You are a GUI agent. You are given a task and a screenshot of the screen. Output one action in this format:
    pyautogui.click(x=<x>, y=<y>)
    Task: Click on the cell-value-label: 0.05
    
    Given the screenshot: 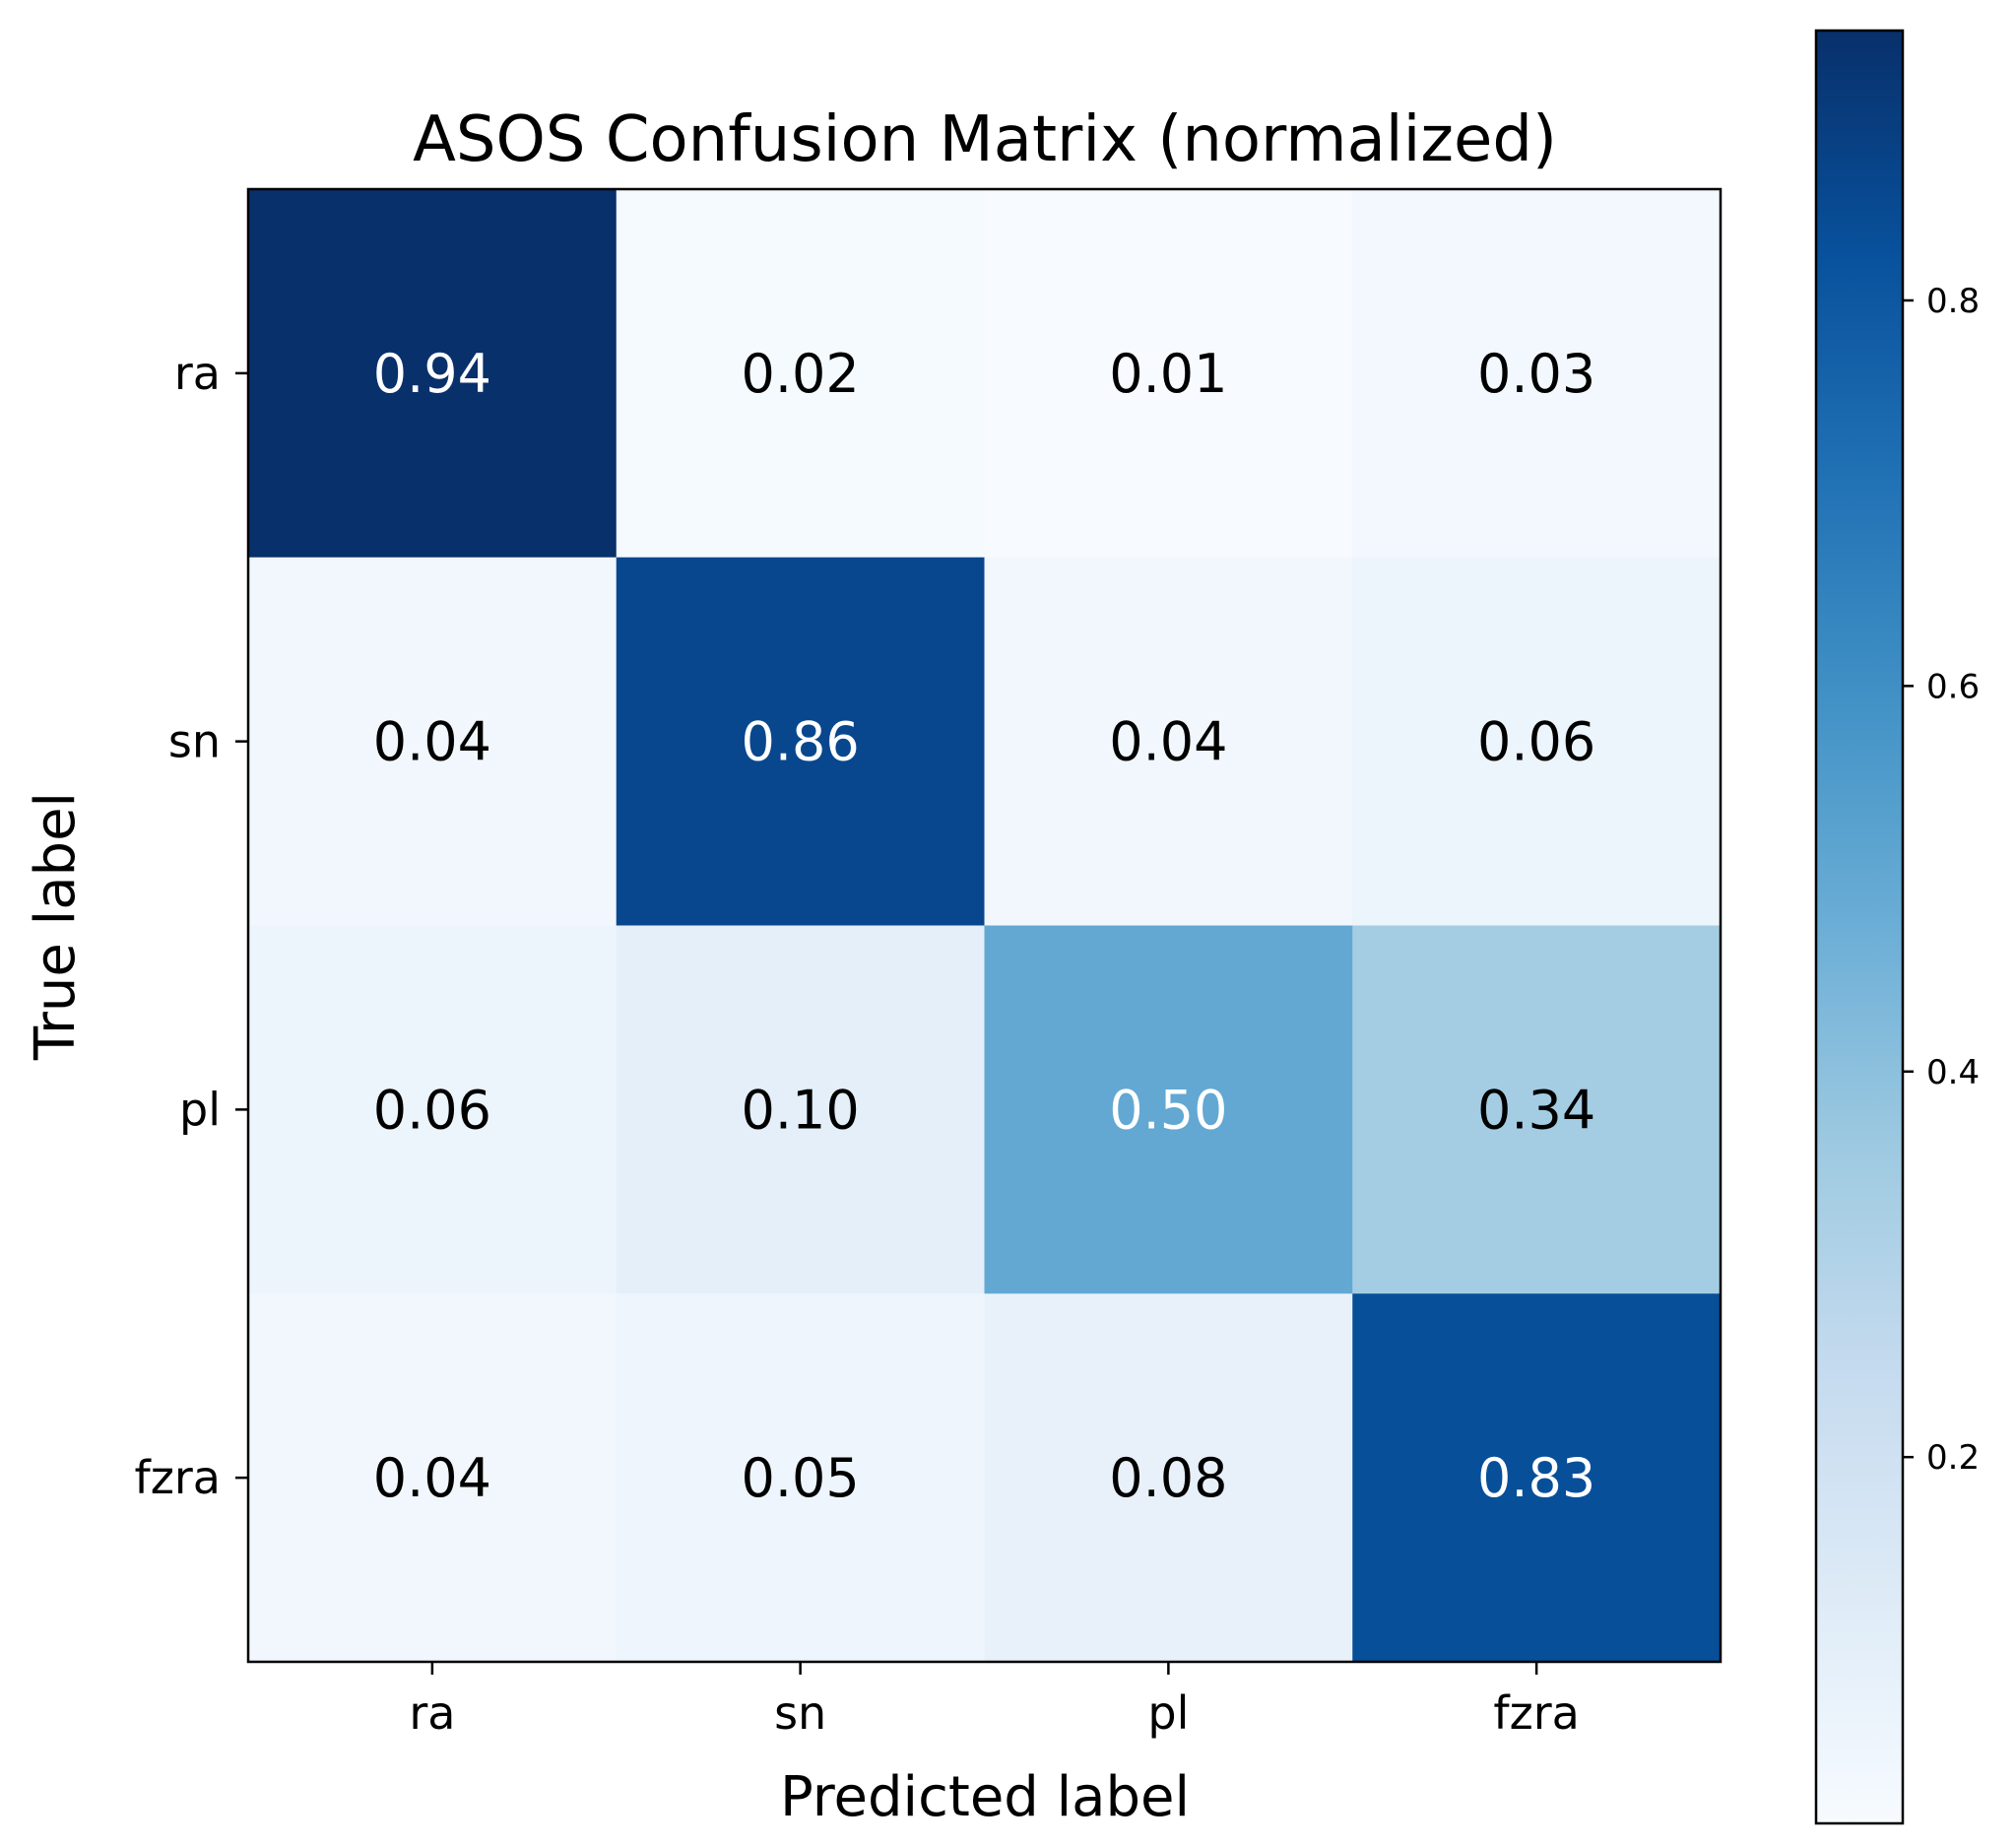 What is the action you would take?
    pyautogui.click(x=801, y=1478)
    